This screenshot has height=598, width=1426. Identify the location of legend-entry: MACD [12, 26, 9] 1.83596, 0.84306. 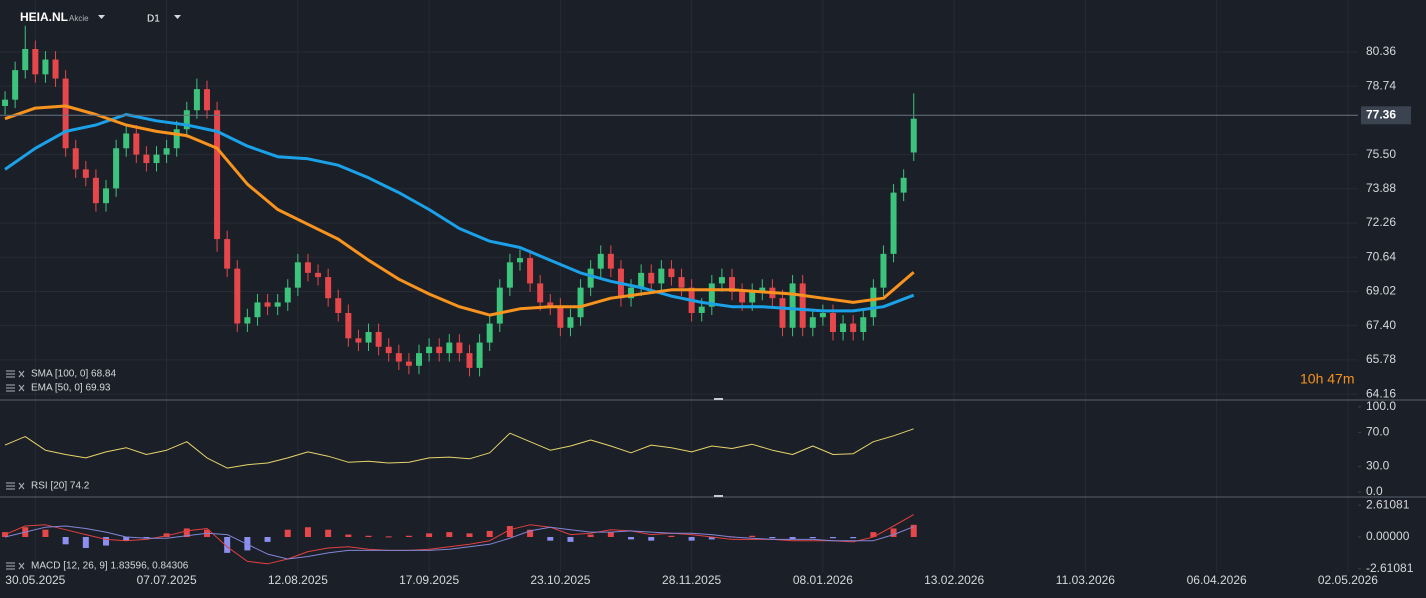
(110, 566).